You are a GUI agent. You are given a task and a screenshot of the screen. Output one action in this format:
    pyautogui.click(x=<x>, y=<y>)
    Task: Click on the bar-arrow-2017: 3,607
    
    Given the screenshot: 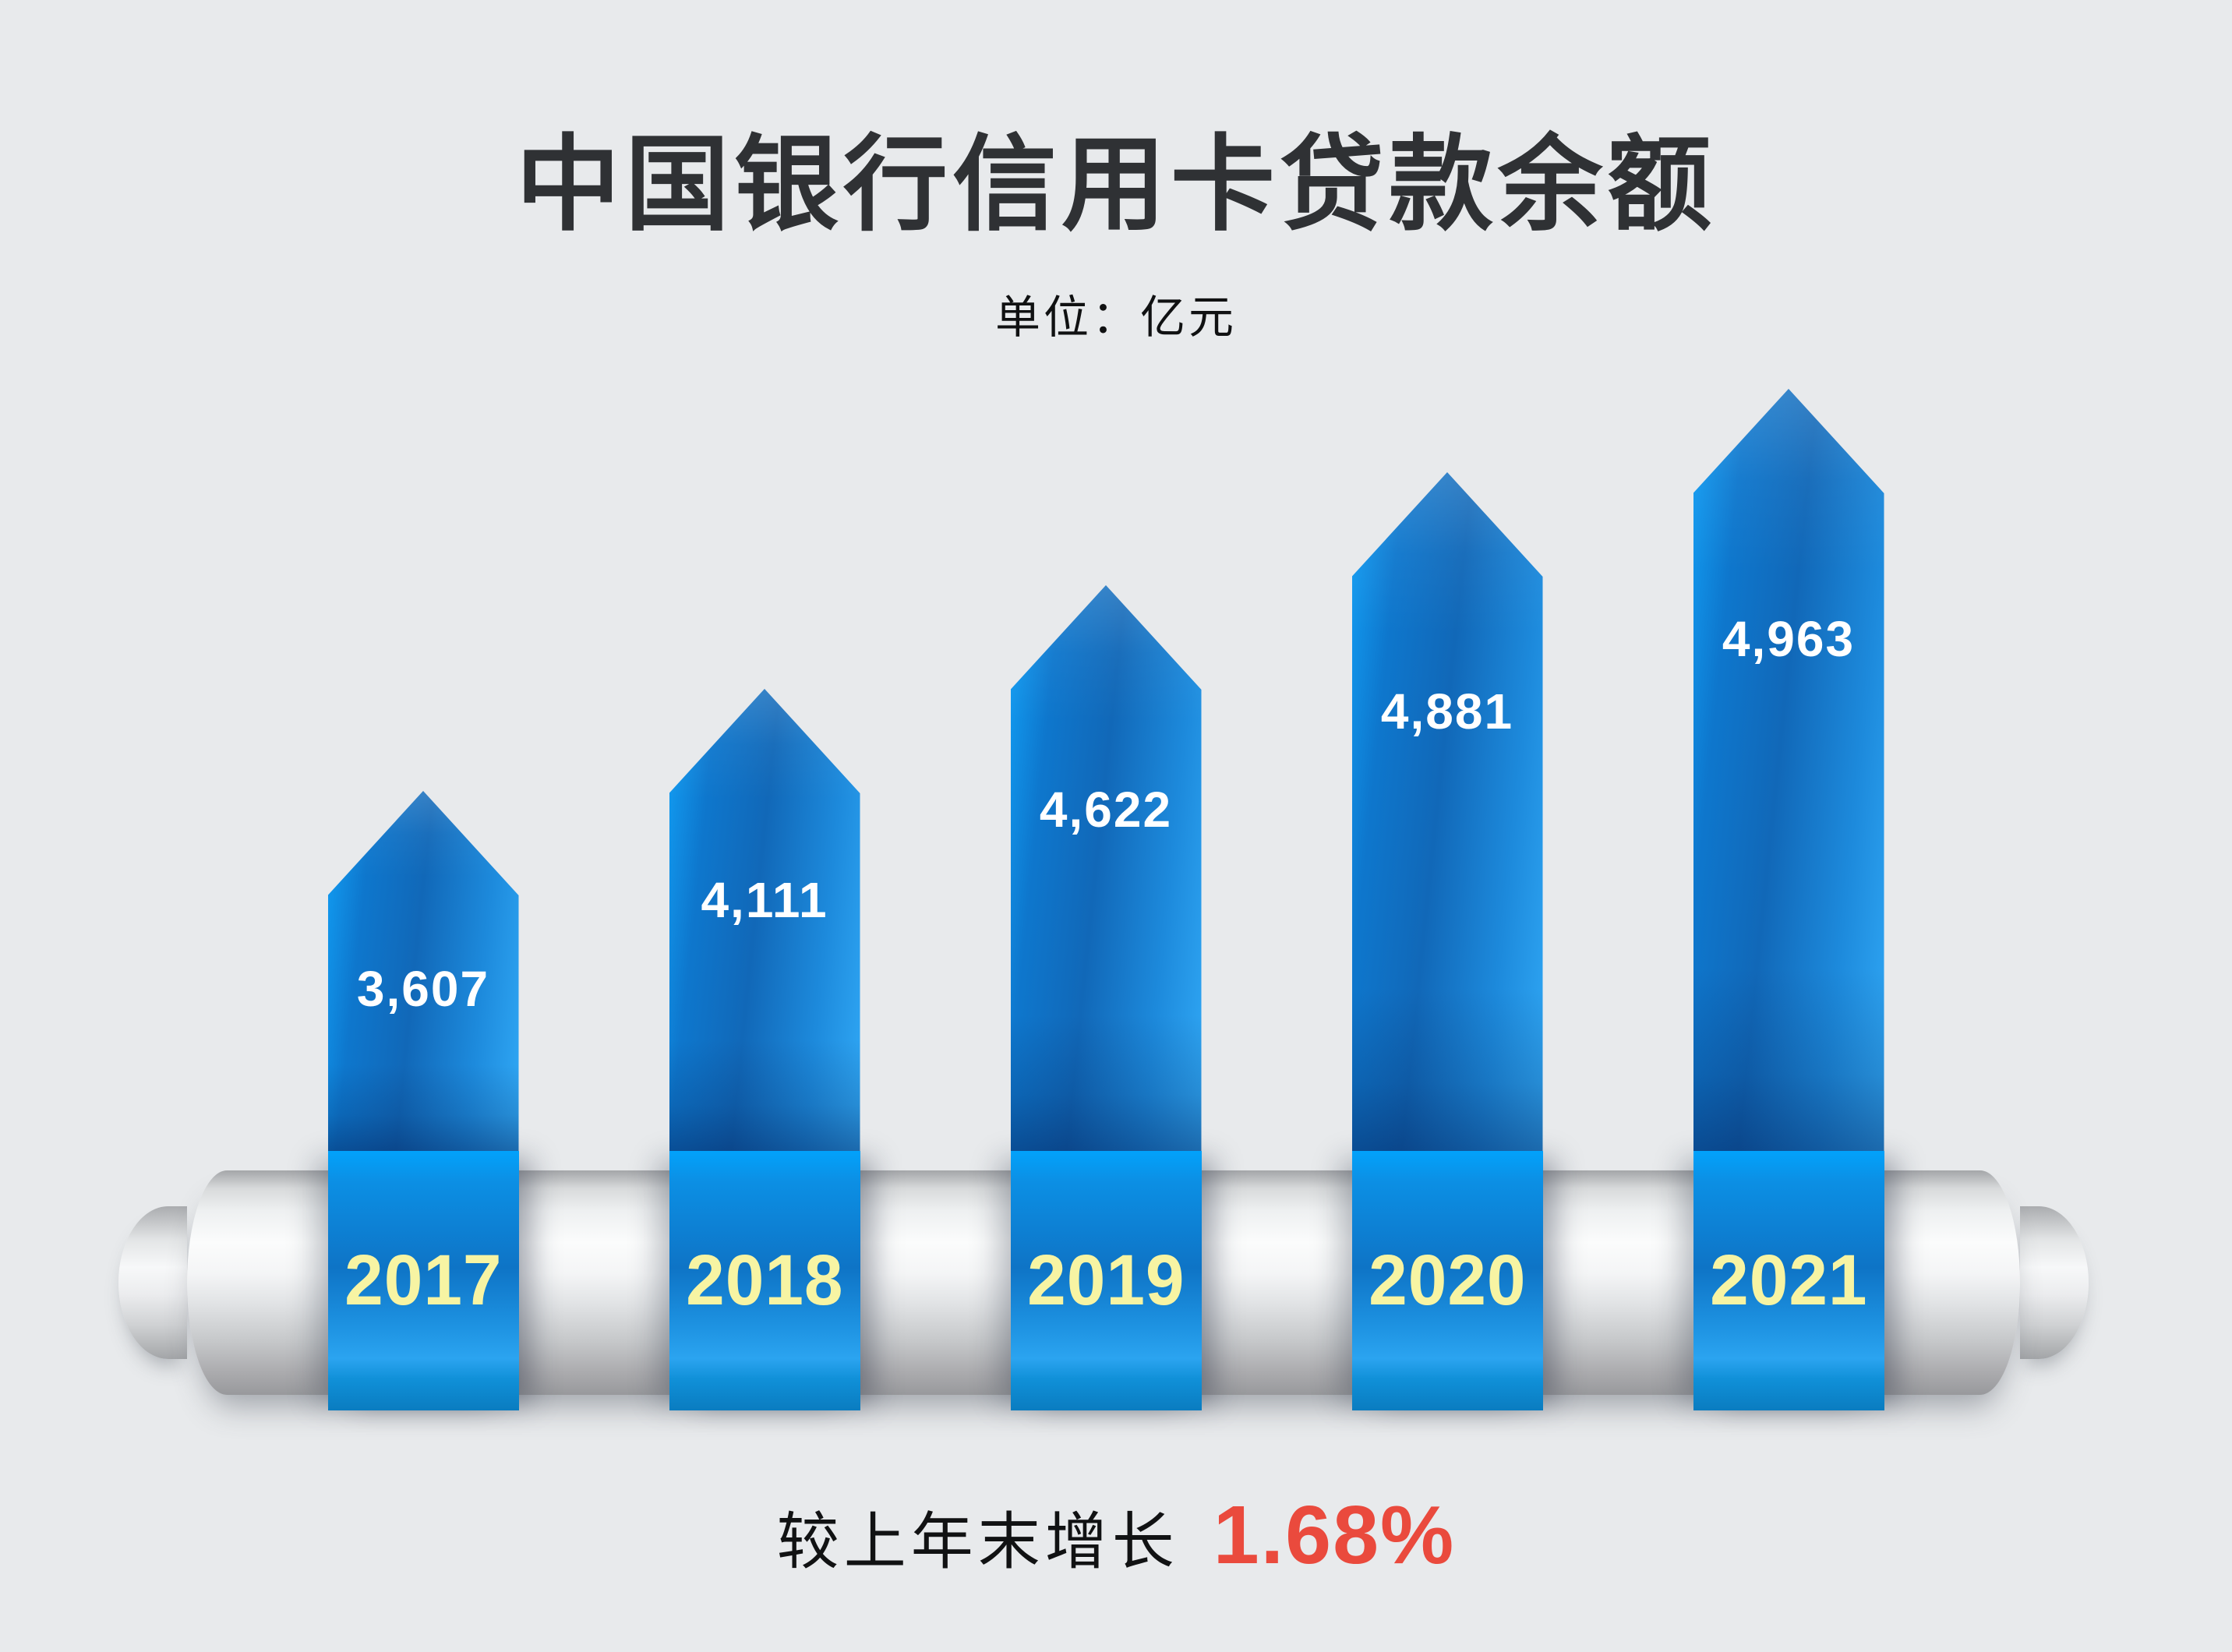 What is the action you would take?
    pyautogui.click(x=423, y=971)
    